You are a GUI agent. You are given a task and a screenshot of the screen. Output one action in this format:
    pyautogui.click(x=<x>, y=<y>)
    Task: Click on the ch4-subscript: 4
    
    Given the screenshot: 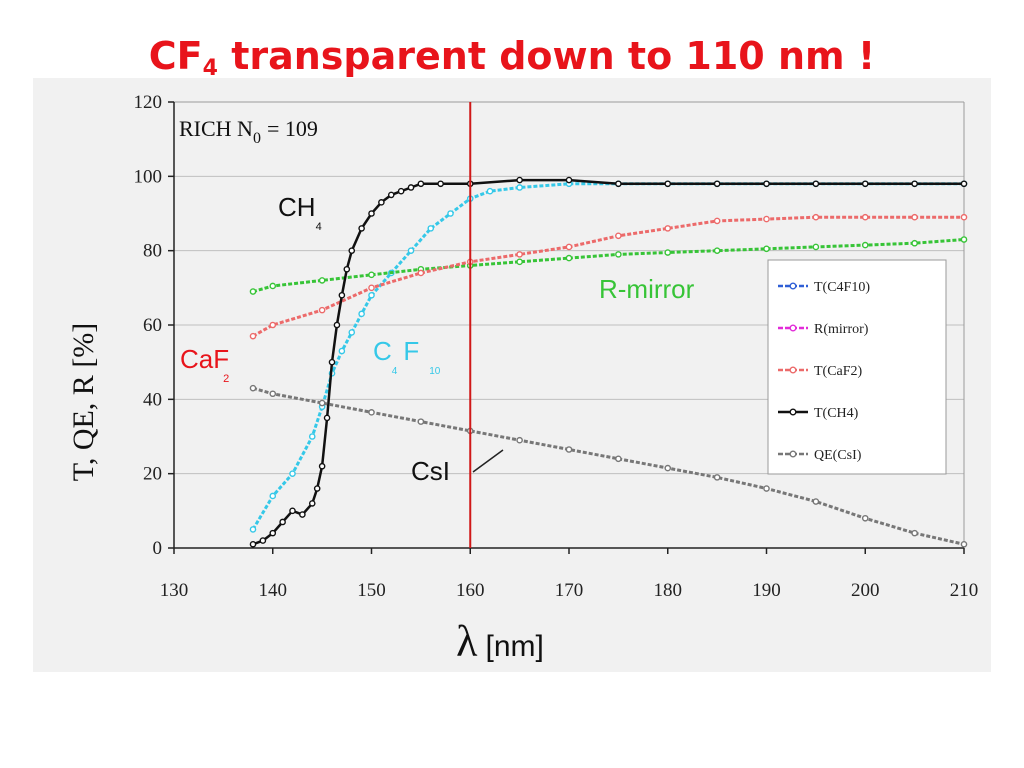 What is the action you would take?
    pyautogui.click(x=319, y=227)
    